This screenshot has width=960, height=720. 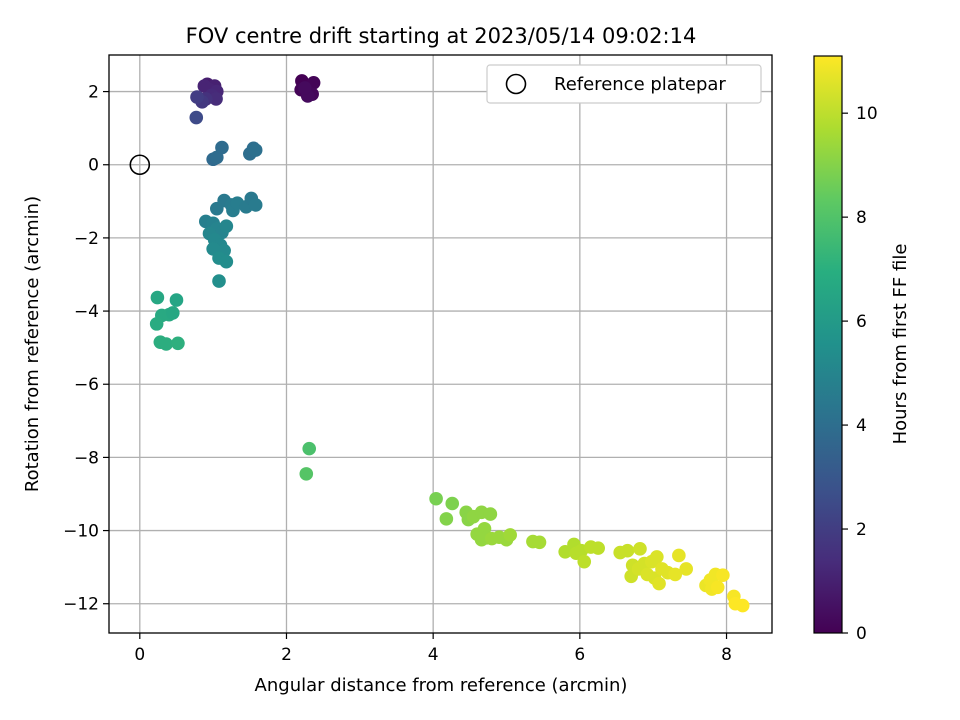 I want to click on y-tick-label: −2, so click(x=86, y=239).